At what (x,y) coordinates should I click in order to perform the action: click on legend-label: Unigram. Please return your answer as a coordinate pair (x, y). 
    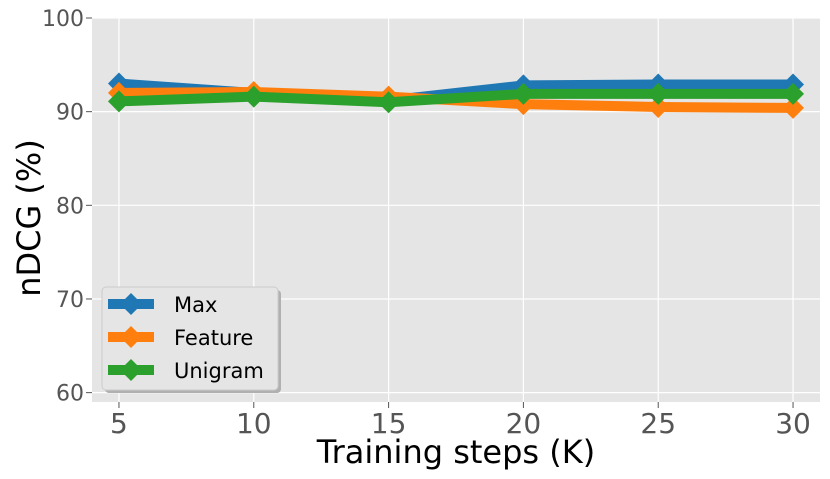
    Looking at the image, I should click on (219, 371).